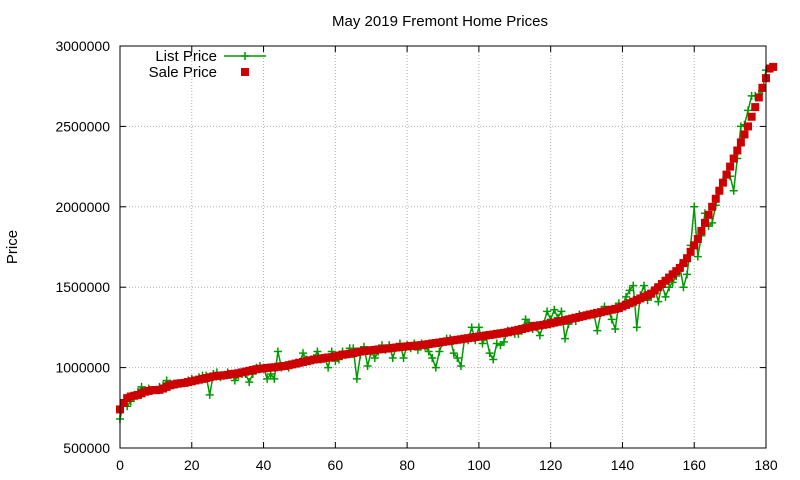 Image resolution: width=800 pixels, height=480 pixels. Describe the element at coordinates (264, 465) in the screenshot. I see `x-tick-label: 40` at that location.